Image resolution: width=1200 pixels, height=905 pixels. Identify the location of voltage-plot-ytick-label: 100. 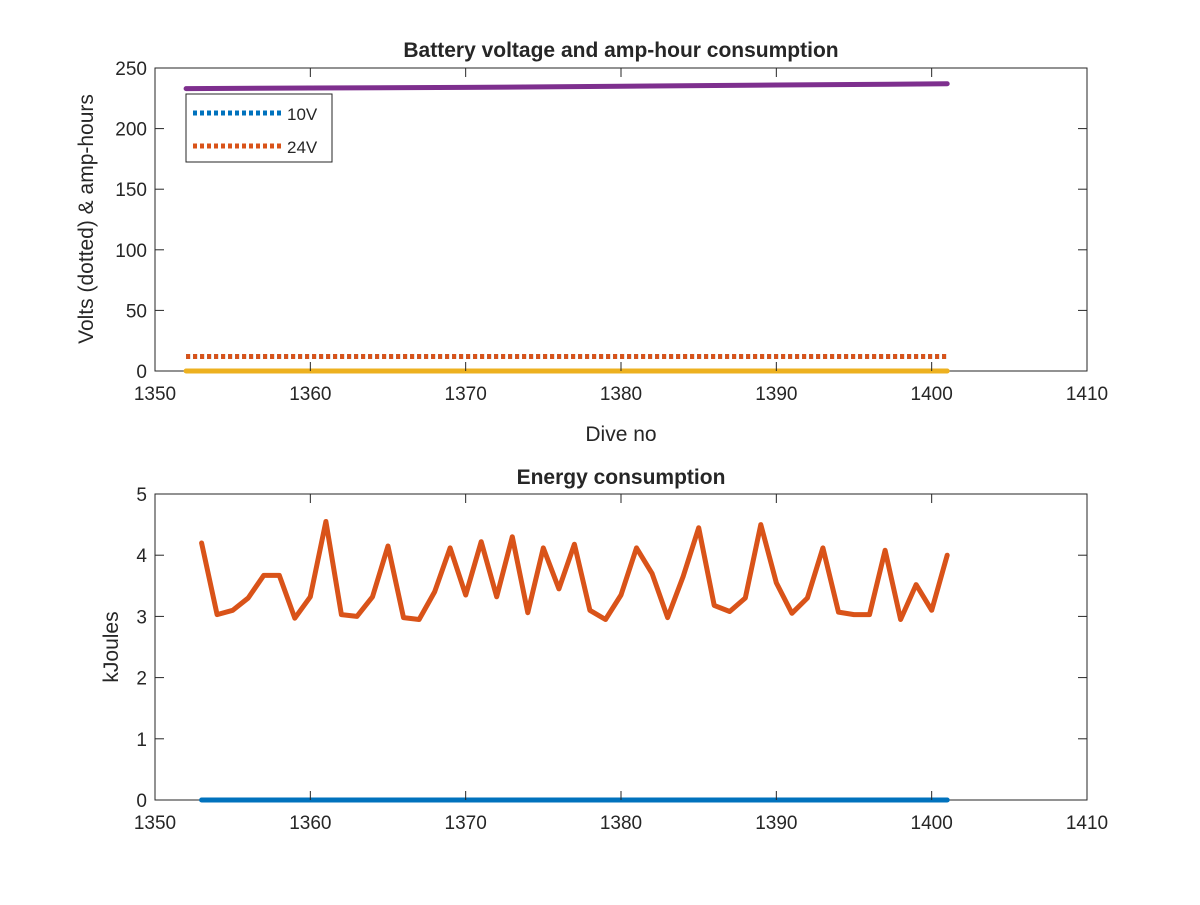
(131, 251).